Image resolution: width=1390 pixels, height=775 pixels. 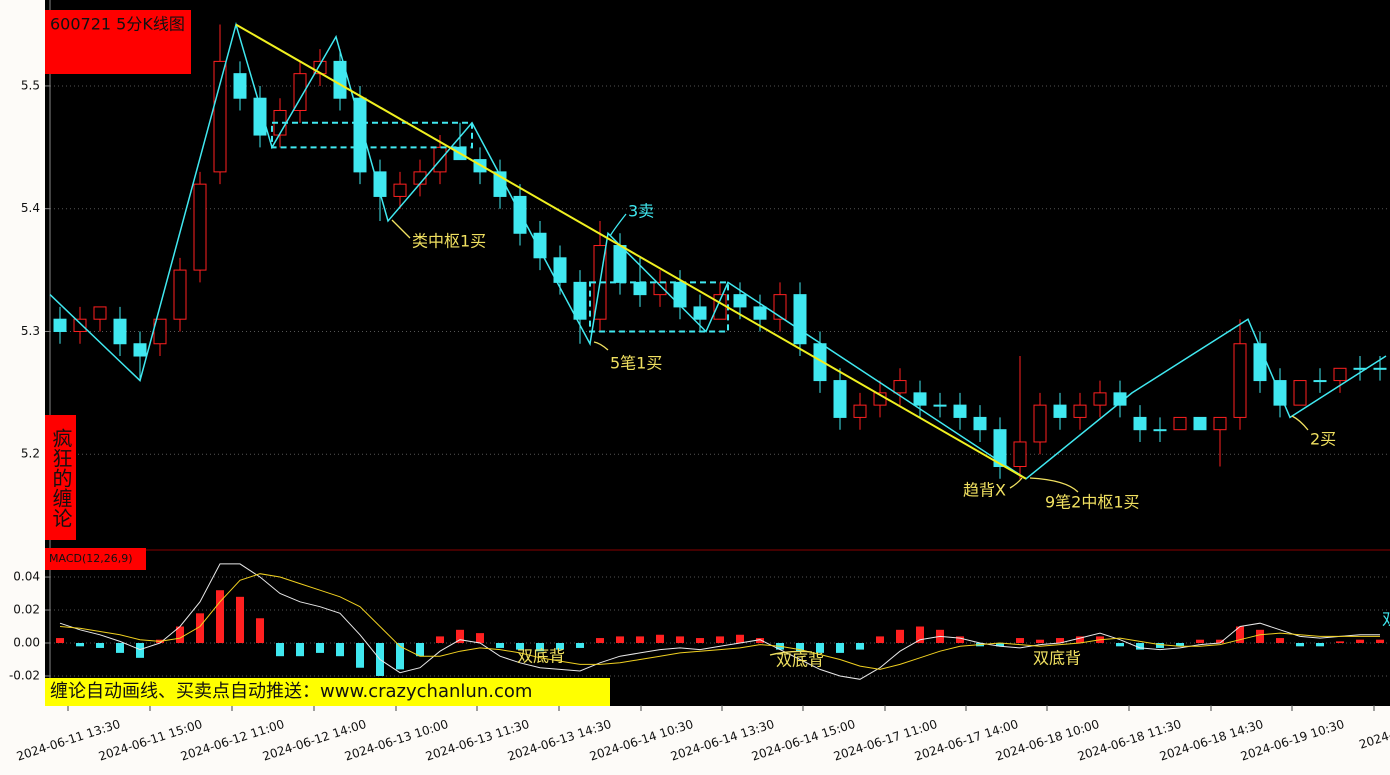 I want to click on y-tick-label: 0.02, so click(x=26, y=610).